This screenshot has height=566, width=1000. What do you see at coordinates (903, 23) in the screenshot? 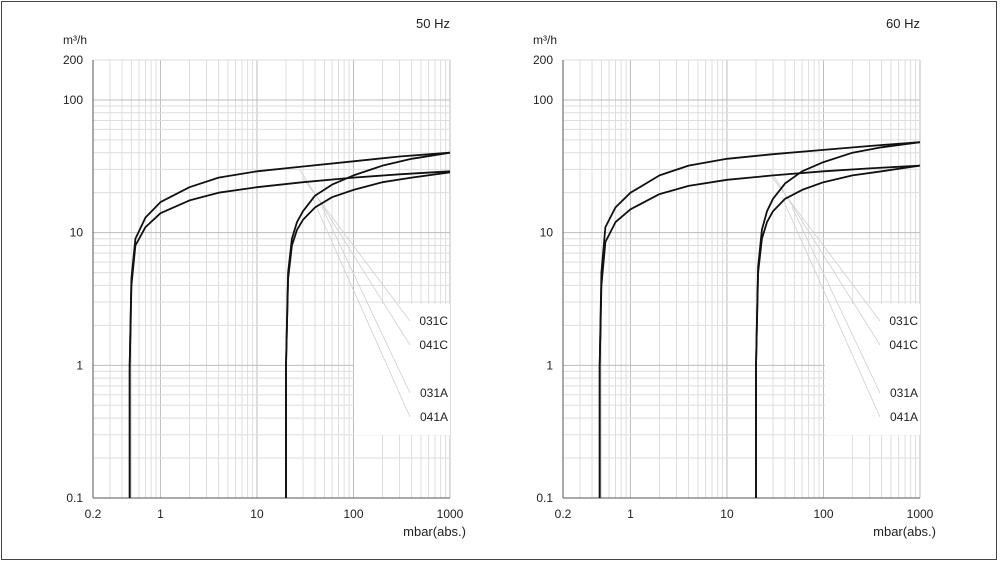
I see `chart-title: 60 Hz` at bounding box center [903, 23].